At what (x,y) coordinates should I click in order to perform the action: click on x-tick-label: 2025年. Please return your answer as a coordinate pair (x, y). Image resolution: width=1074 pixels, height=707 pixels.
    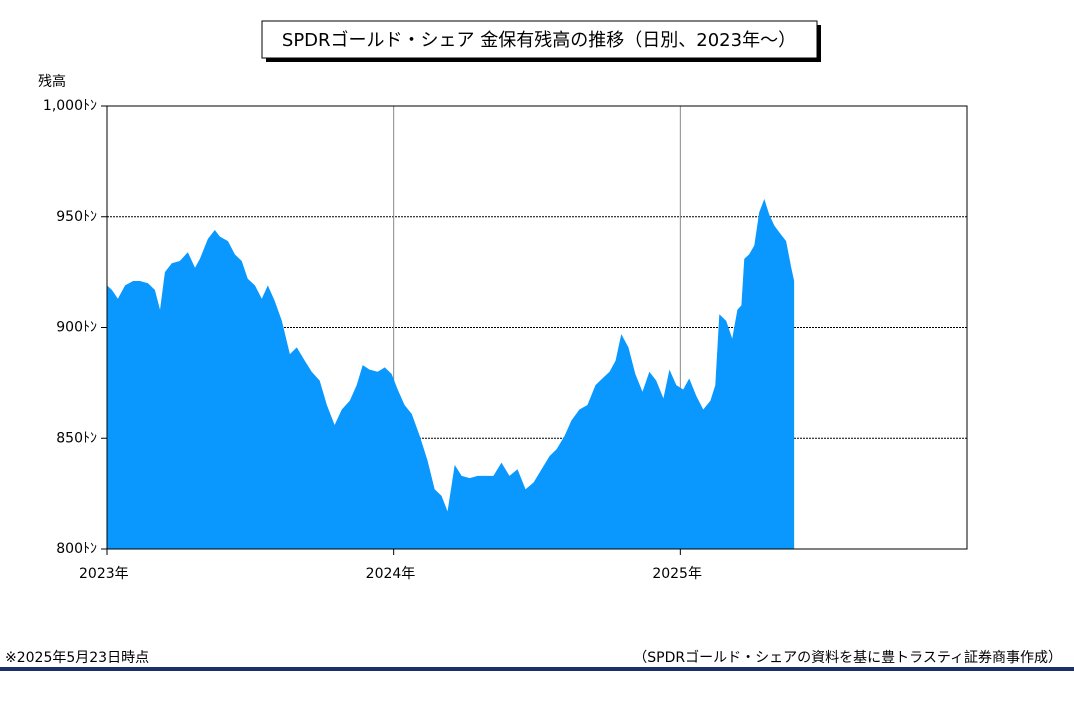
    Looking at the image, I should click on (677, 574).